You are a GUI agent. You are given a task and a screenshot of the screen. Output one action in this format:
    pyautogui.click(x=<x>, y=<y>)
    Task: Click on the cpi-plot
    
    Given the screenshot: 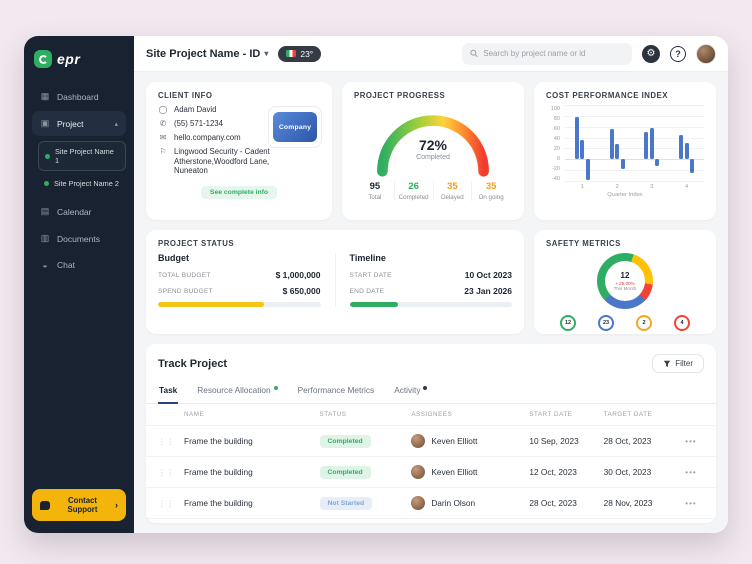 What is the action you would take?
    pyautogui.click(x=634, y=143)
    